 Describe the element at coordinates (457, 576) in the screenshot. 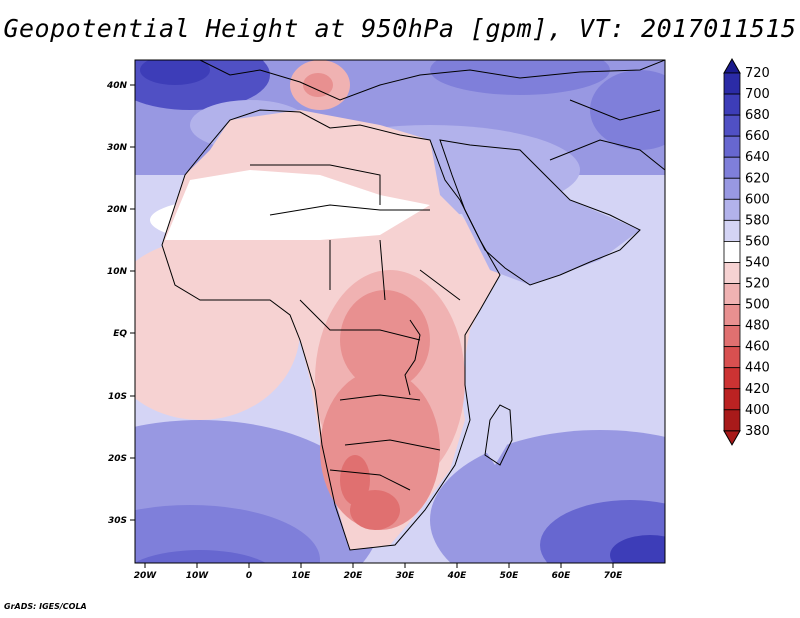

I see `x-tick: 40E` at that location.